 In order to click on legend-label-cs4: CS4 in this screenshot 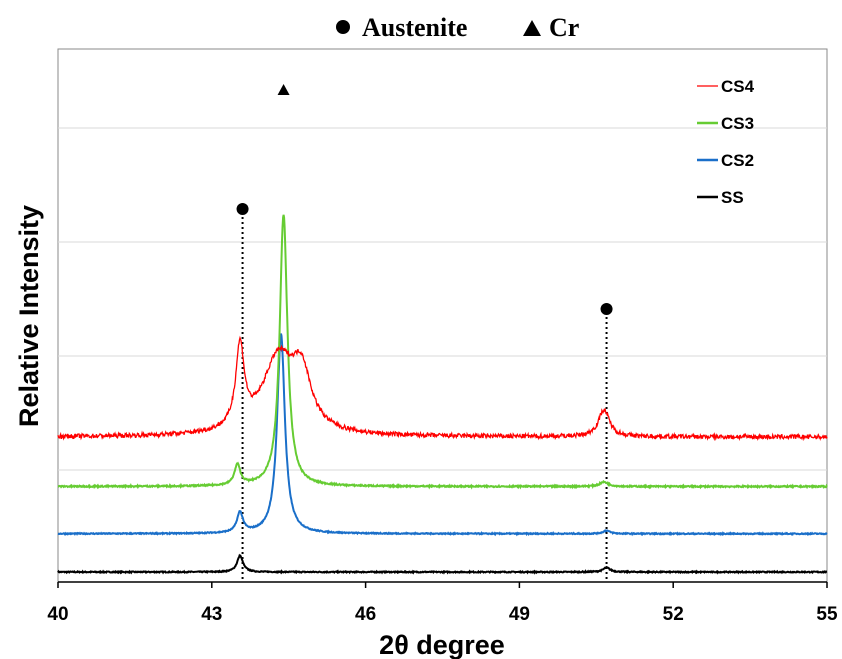, I will do `click(738, 86)`.